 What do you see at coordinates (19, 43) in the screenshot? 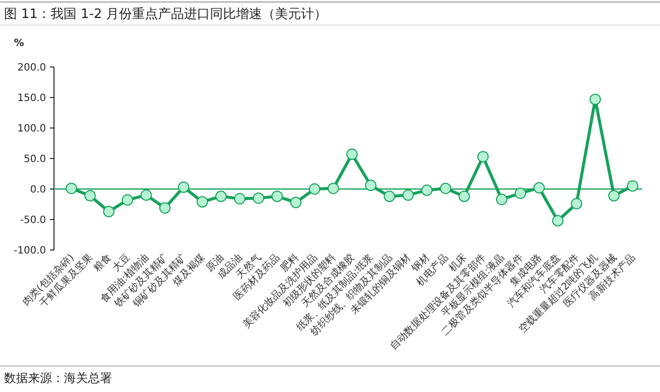
I see `y-axis-title: %` at bounding box center [19, 43].